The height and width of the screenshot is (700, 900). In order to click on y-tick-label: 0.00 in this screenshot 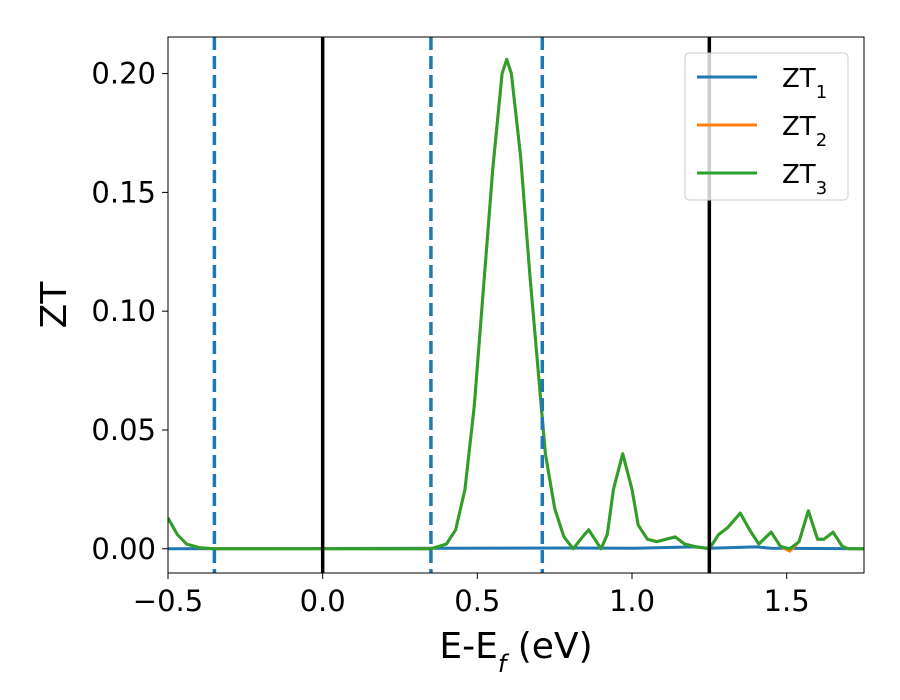, I will do `click(123, 549)`.